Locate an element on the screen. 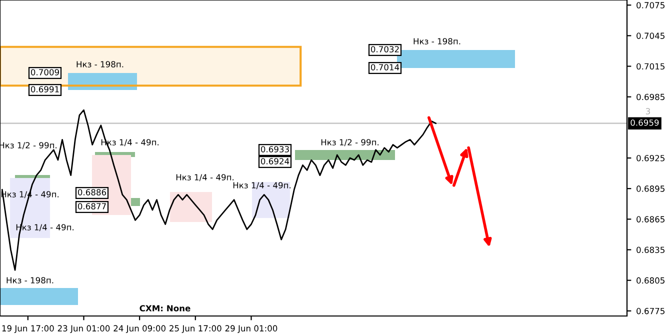 The image size is (665, 335). ref-line-label: 0.6959 is located at coordinates (644, 122).